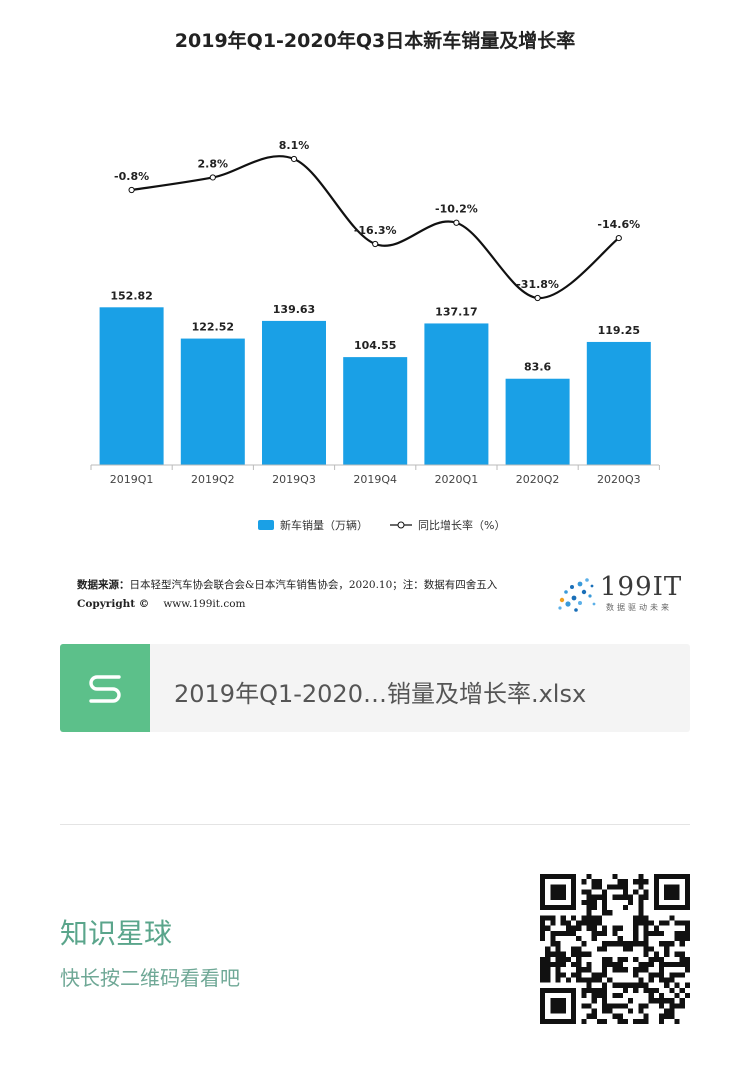 The width and height of the screenshot is (750, 1074). Describe the element at coordinates (537, 298) in the screenshot. I see `line-point-2020Q2` at that location.